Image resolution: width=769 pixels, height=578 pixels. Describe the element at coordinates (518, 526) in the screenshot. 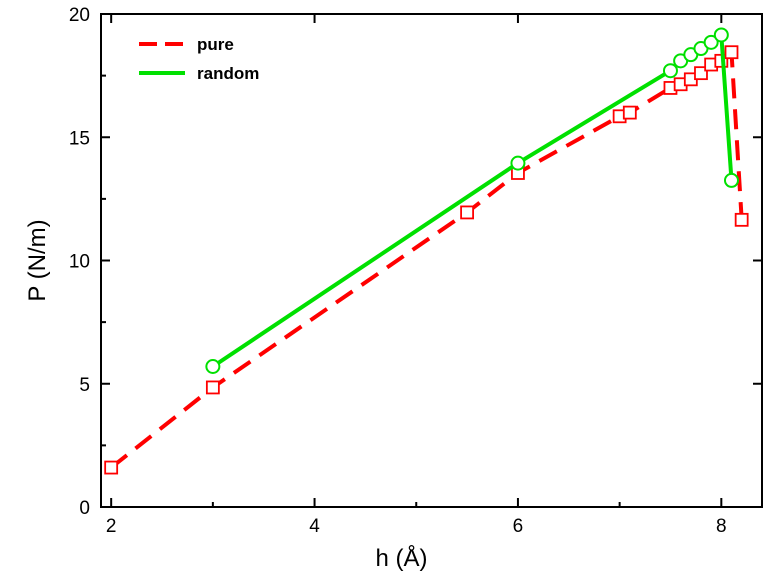

I see `x-tick-label: 6` at that location.